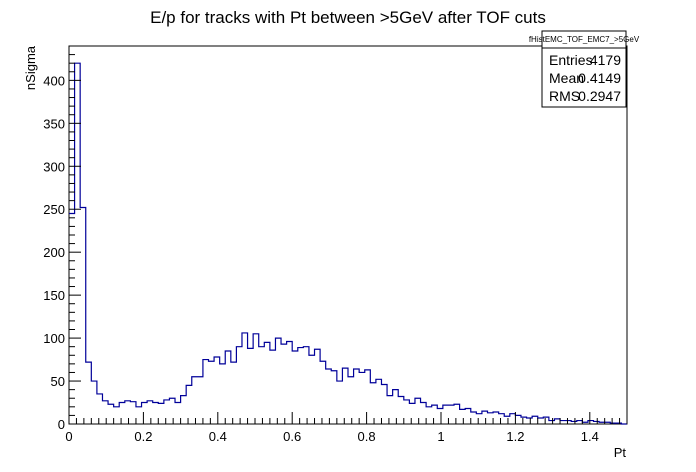 This screenshot has height=472, width=696. I want to click on x-tick-label: 0.8, so click(367, 436).